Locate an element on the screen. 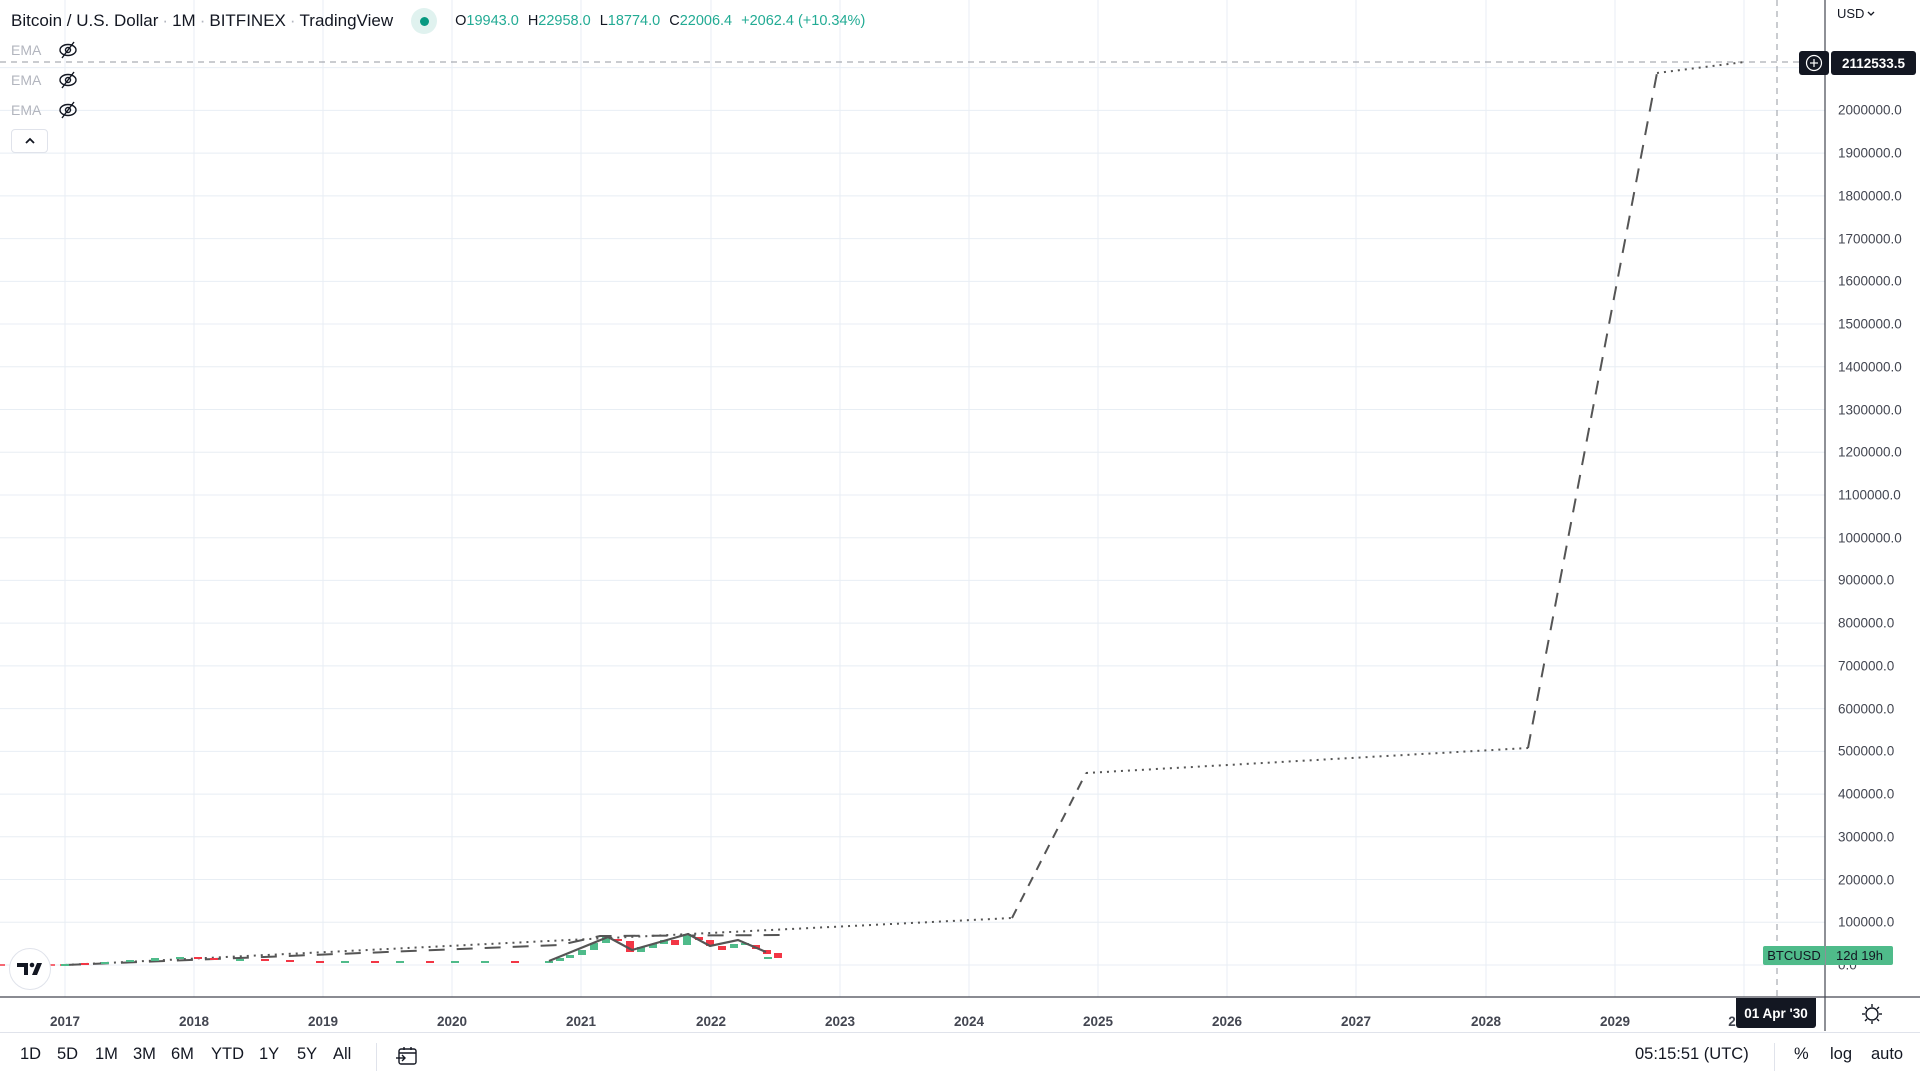 This screenshot has width=1920, height=1080. time-axis-label: 2022 is located at coordinates (711, 1021).